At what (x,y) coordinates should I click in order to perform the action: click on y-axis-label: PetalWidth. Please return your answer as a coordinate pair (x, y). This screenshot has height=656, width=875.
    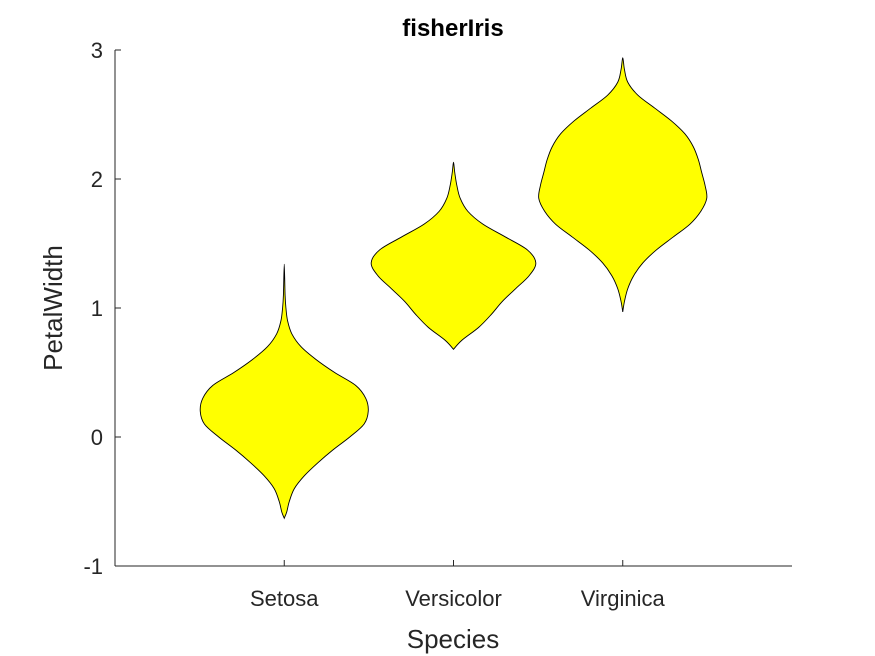
    Looking at the image, I should click on (53, 308).